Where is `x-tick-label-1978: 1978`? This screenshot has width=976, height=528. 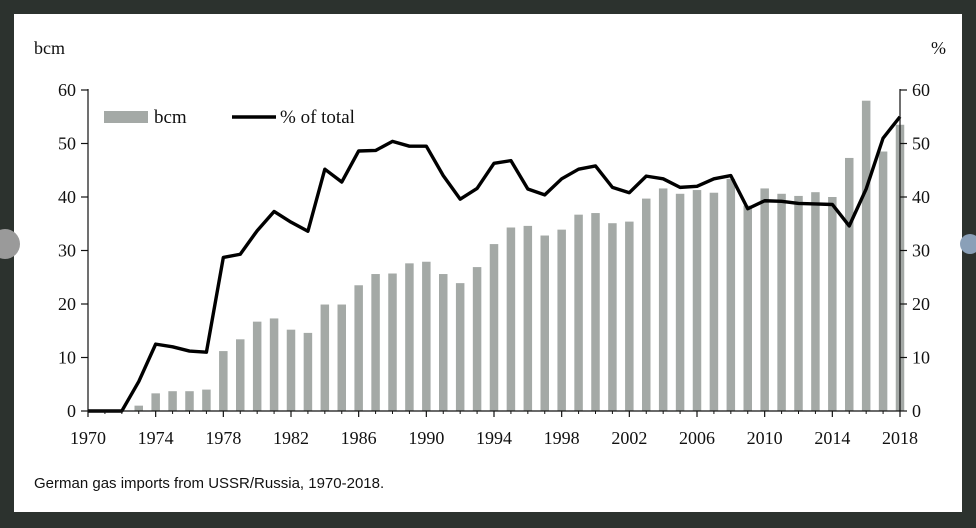
x-tick-label-1978: 1978 is located at coordinates (223, 438).